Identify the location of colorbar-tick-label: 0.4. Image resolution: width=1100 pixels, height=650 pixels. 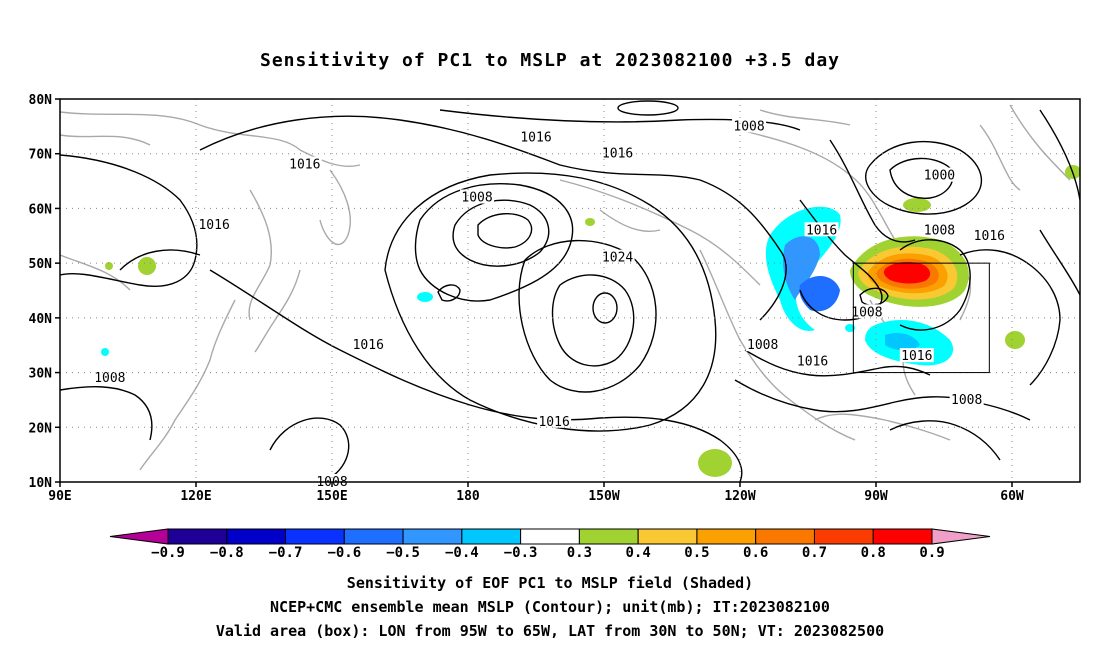
(638, 553).